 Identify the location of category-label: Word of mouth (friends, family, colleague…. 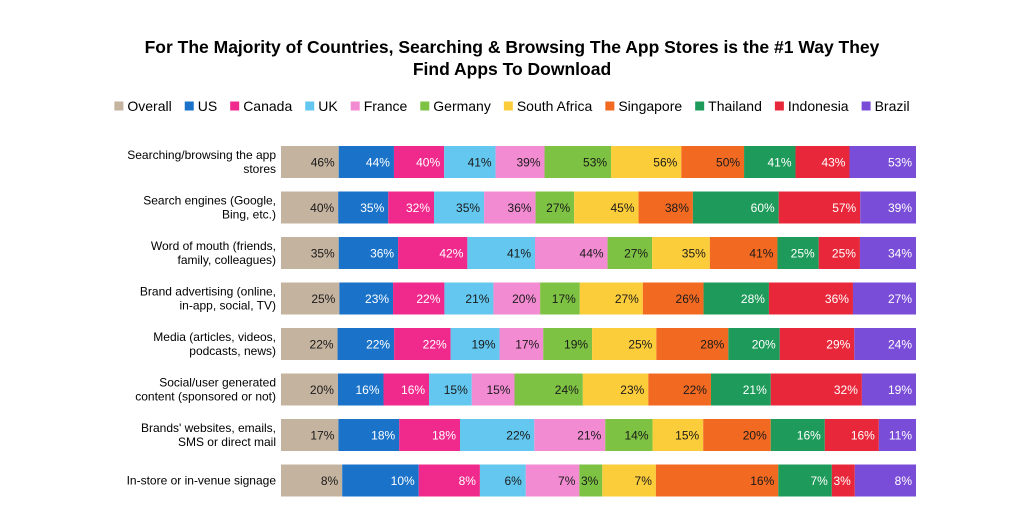
(213, 253).